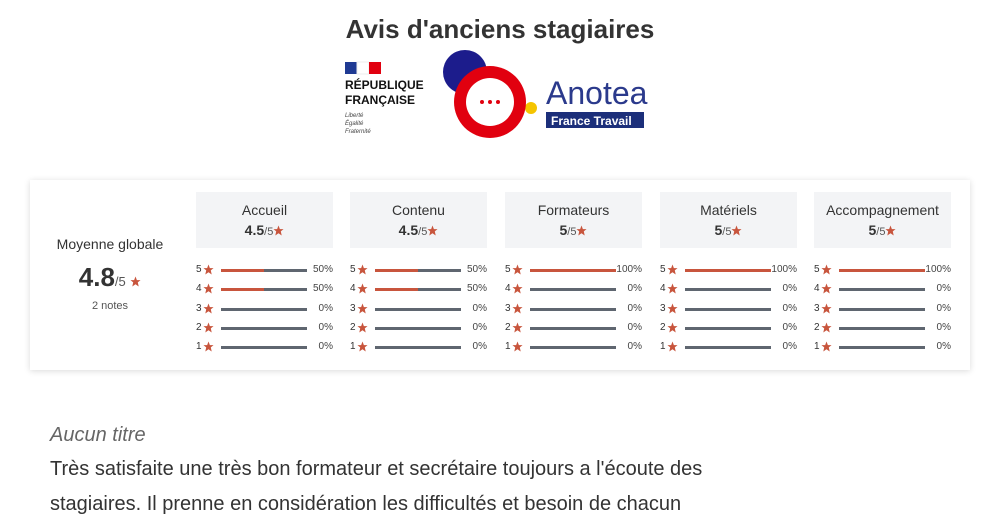 This screenshot has width=990, height=531. I want to click on title: Avis d'anciens stagiaires, so click(500, 29).